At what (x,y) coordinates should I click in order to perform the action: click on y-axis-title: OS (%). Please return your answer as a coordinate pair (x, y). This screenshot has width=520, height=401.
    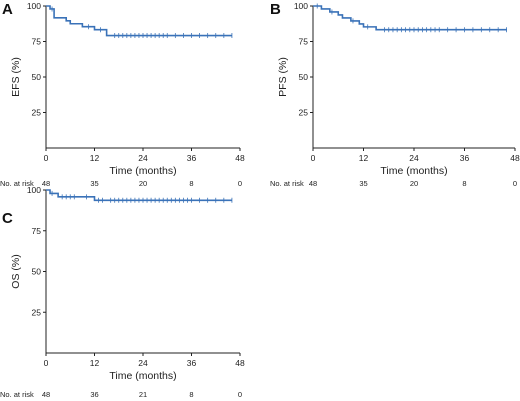
    Looking at the image, I should click on (16, 271).